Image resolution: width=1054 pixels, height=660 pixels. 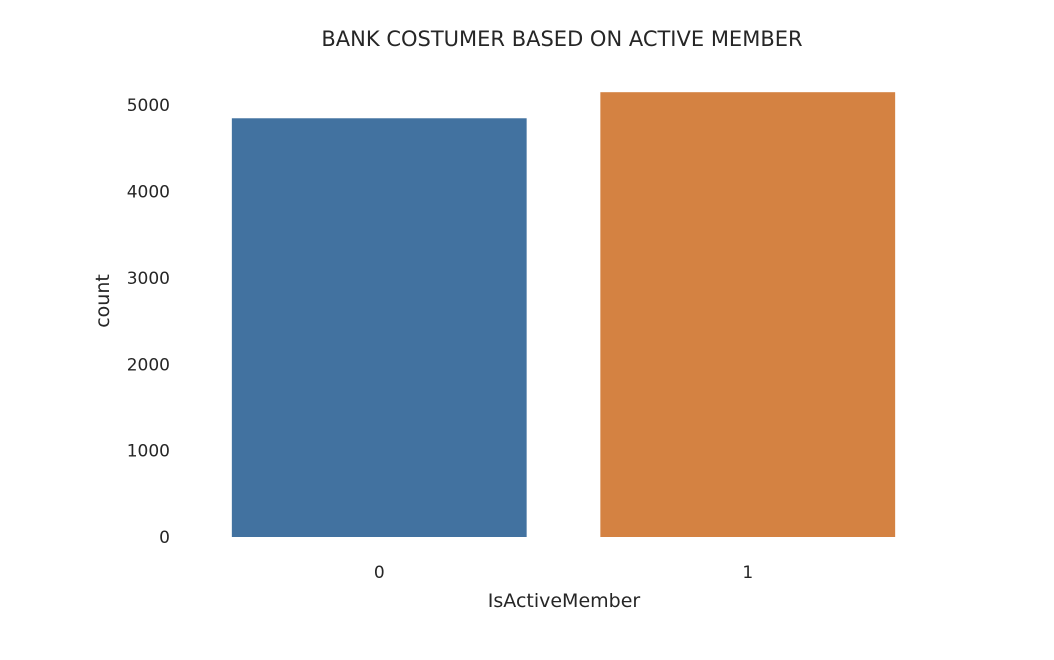 What do you see at coordinates (148, 193) in the screenshot?
I see `y-tick-label: 4000` at bounding box center [148, 193].